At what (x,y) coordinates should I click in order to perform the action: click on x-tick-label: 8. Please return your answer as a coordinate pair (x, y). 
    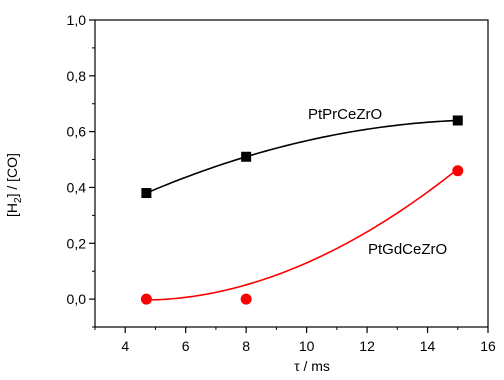
    Looking at the image, I should click on (246, 346).